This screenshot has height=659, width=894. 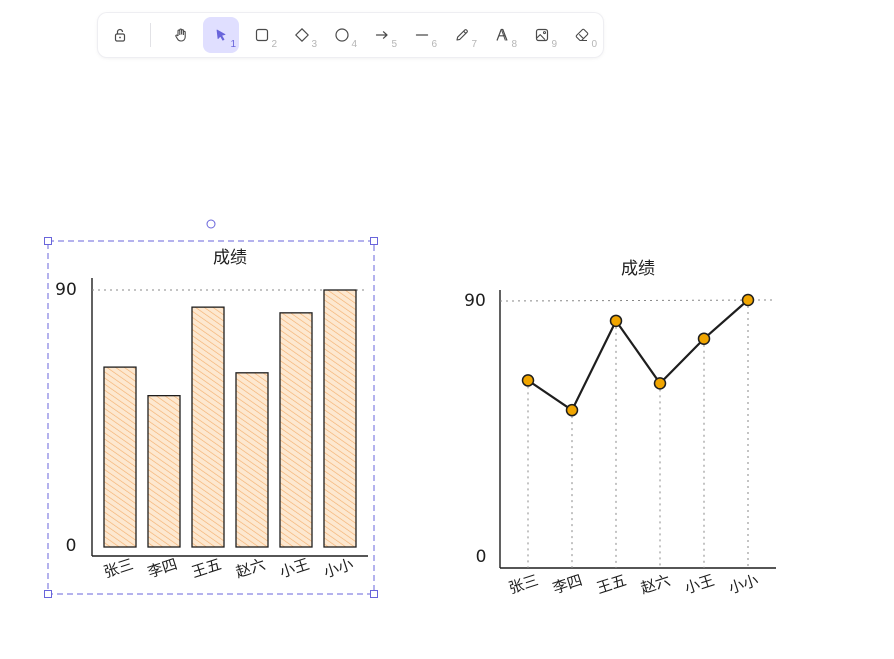 I want to click on eraser-tool-button: 0, so click(x=582, y=35).